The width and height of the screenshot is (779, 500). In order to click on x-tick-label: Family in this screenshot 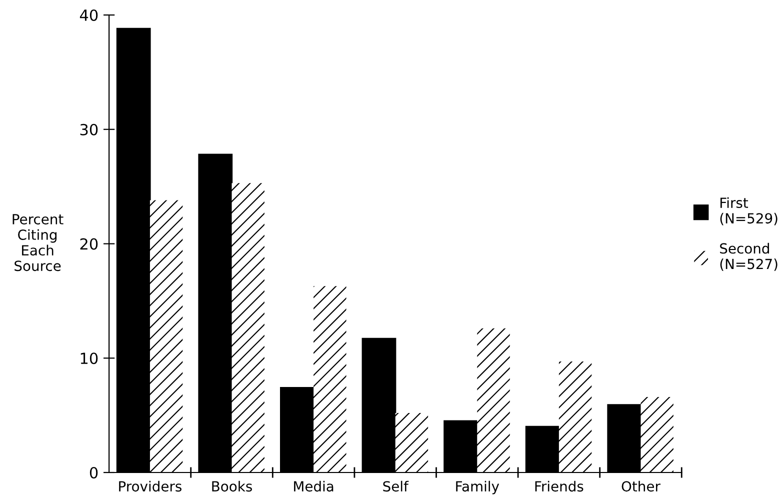, I will do `click(478, 487)`.